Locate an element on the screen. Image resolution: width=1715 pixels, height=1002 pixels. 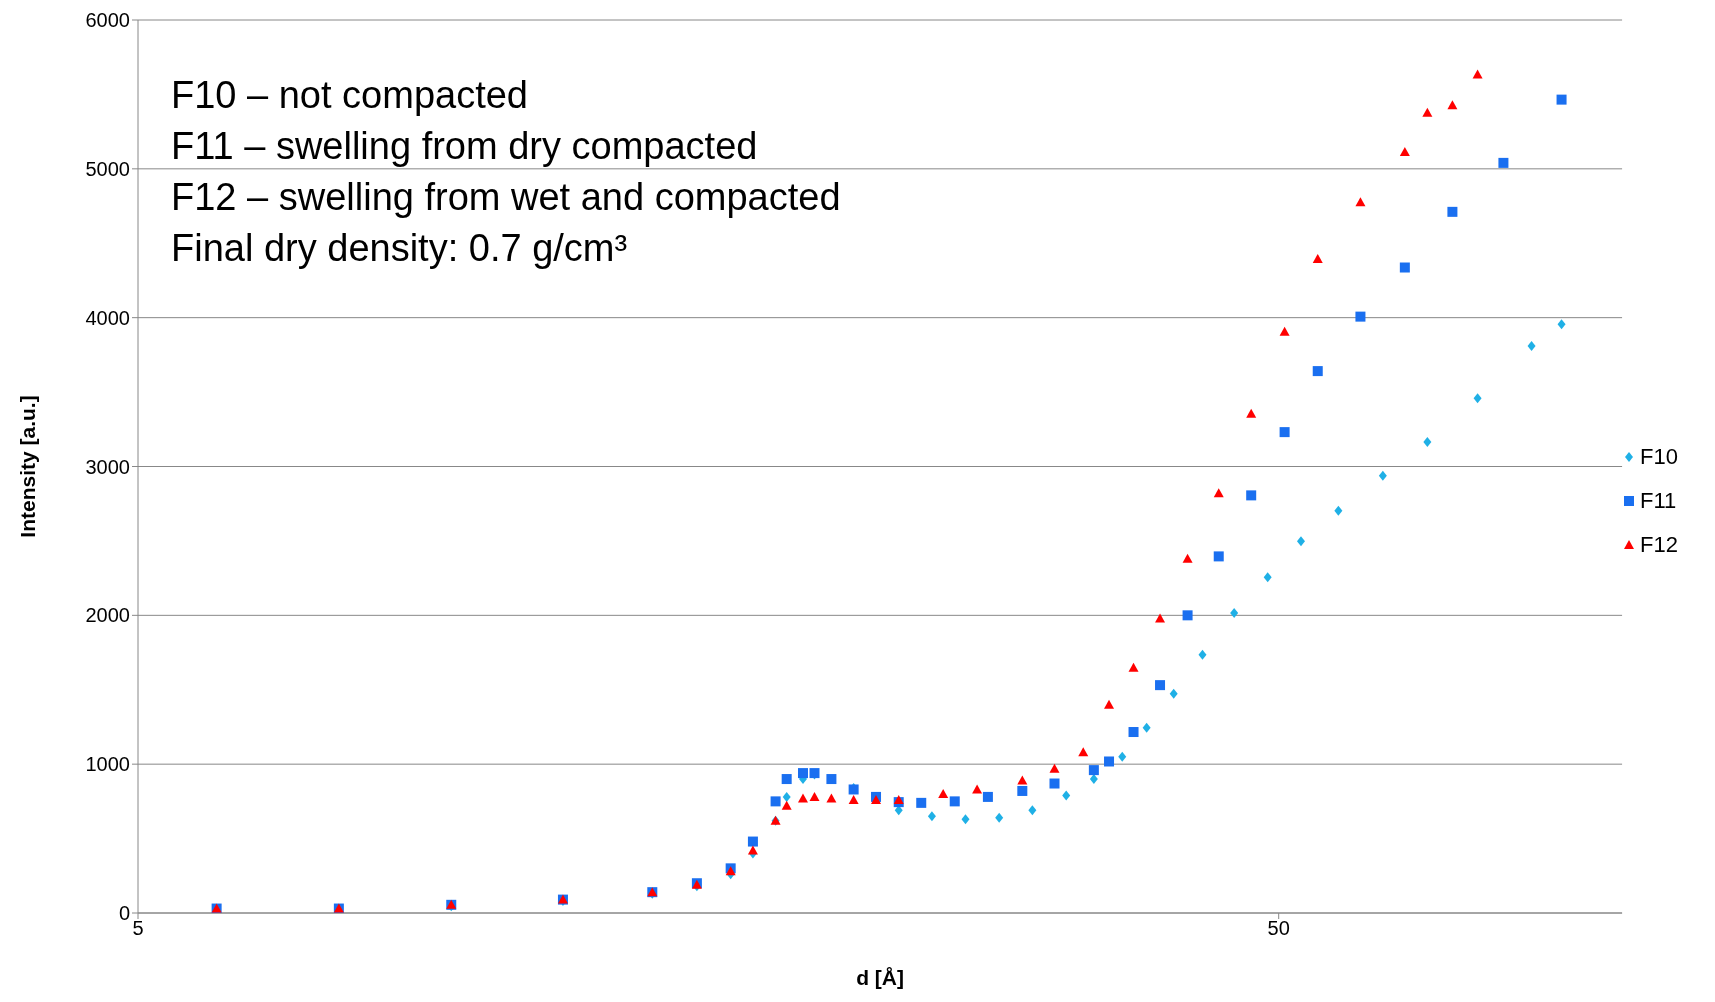
annotation: F10 – not compacted is located at coordinates (350, 95).